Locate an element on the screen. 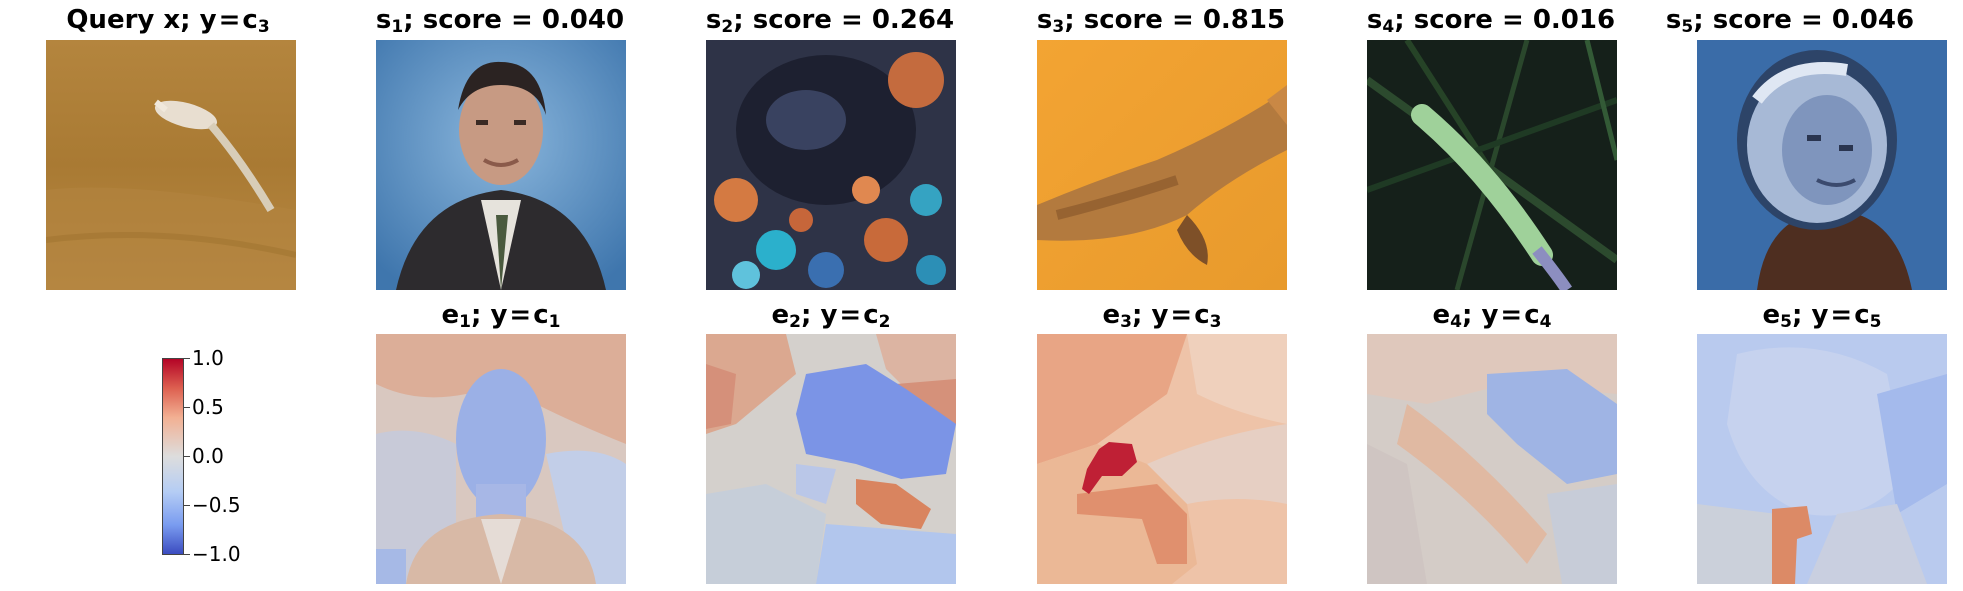 Image resolution: width=1963 pixels, height=591 pixels. query-image is located at coordinates (171, 165).